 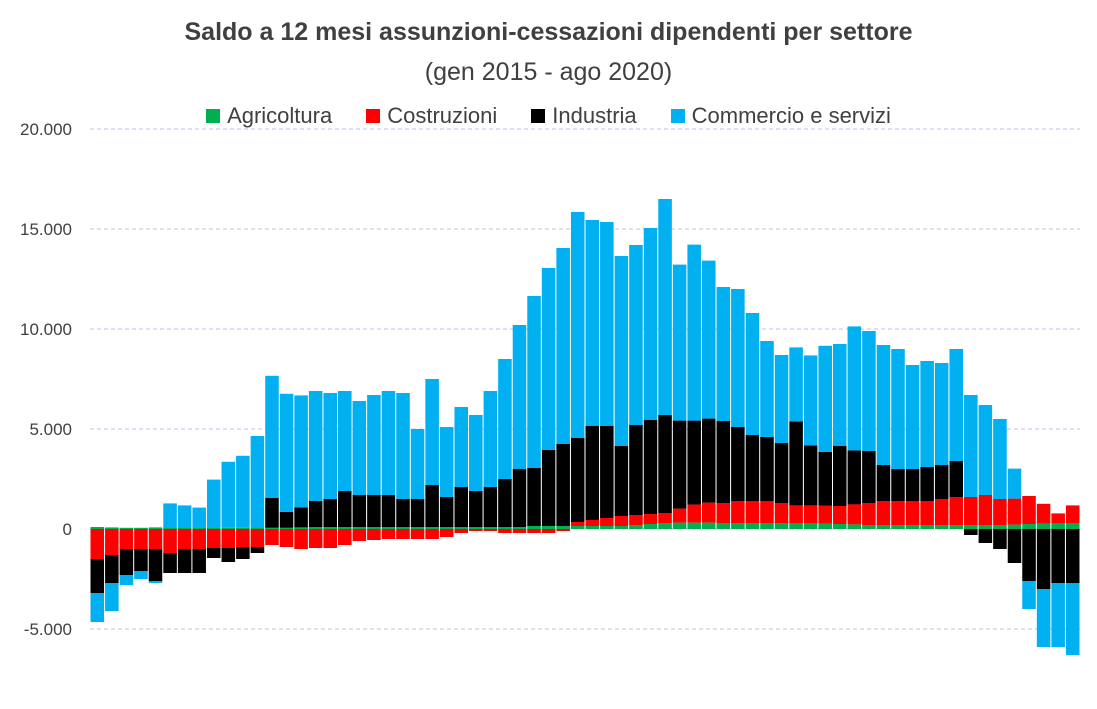 What do you see at coordinates (48, 629) in the screenshot?
I see `y-tick-label: -5.000` at bounding box center [48, 629].